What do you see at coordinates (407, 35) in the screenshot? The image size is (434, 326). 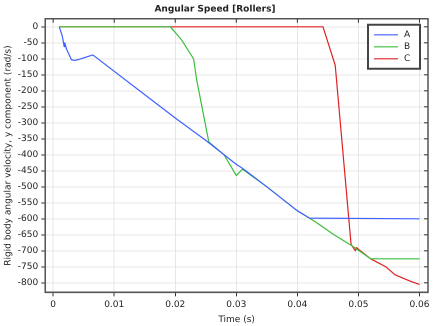 I see `legend-label: A` at bounding box center [407, 35].